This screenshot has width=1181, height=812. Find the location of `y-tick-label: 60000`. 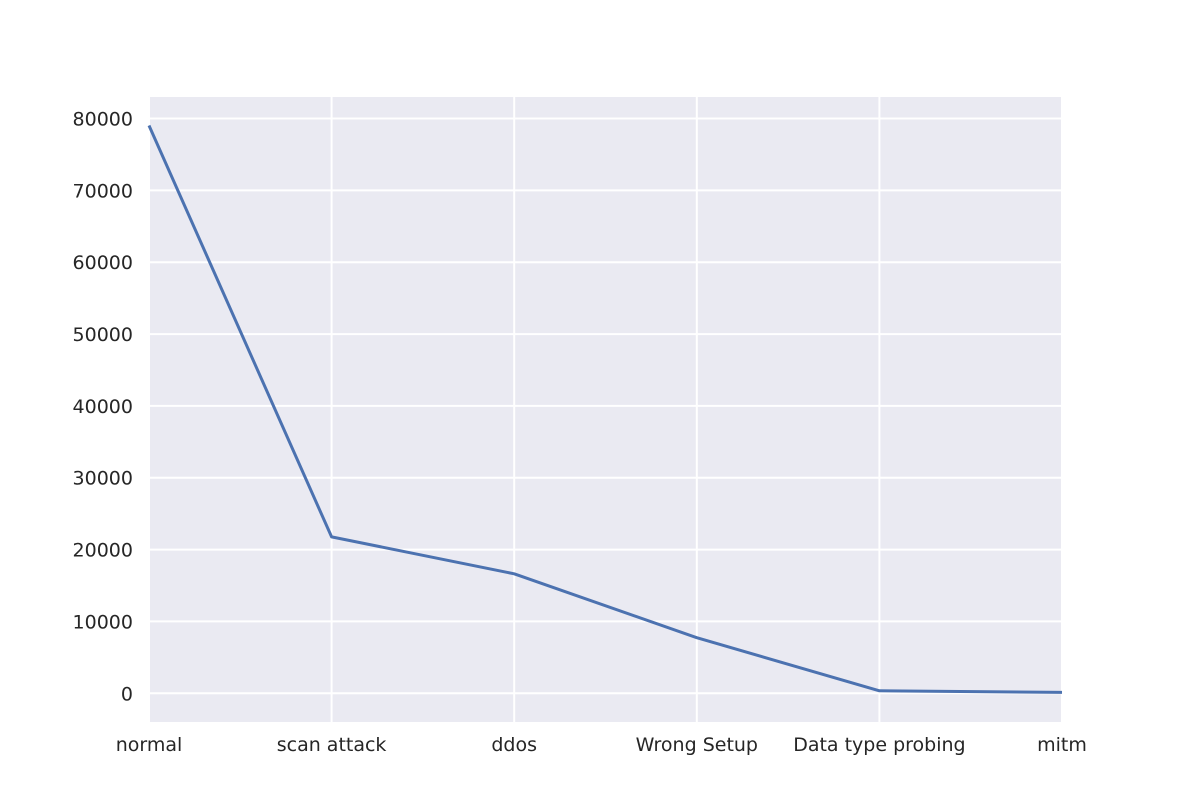

y-tick-label: 60000 is located at coordinates (103, 263).